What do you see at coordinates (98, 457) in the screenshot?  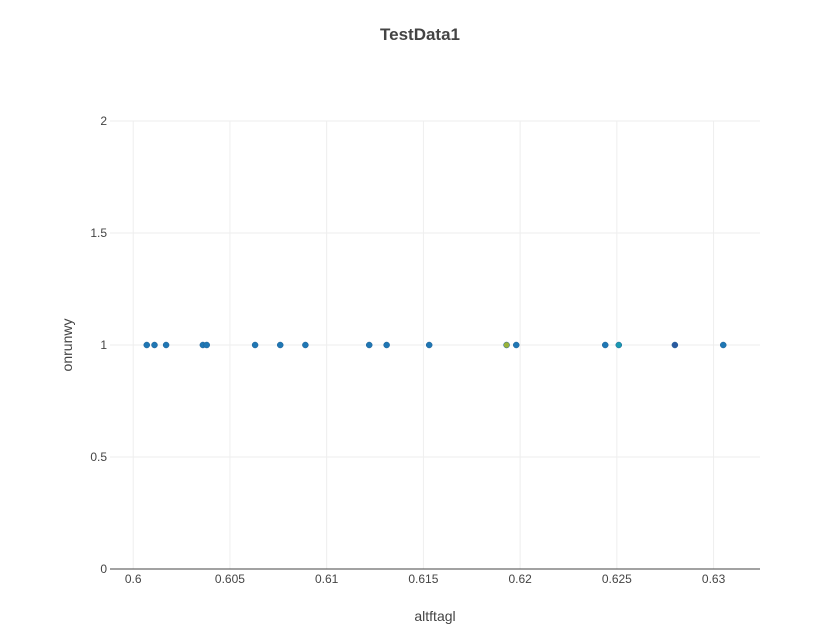 I see `y-tick-label: 0.5` at bounding box center [98, 457].